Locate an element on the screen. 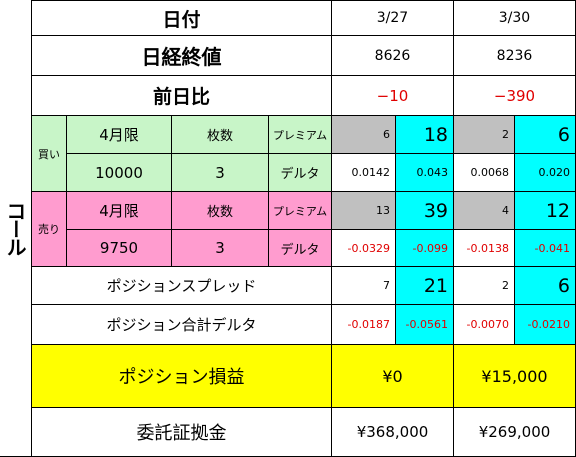 This screenshot has width=576, height=457. nikkei-cell-1: 8626 is located at coordinates (393, 56).